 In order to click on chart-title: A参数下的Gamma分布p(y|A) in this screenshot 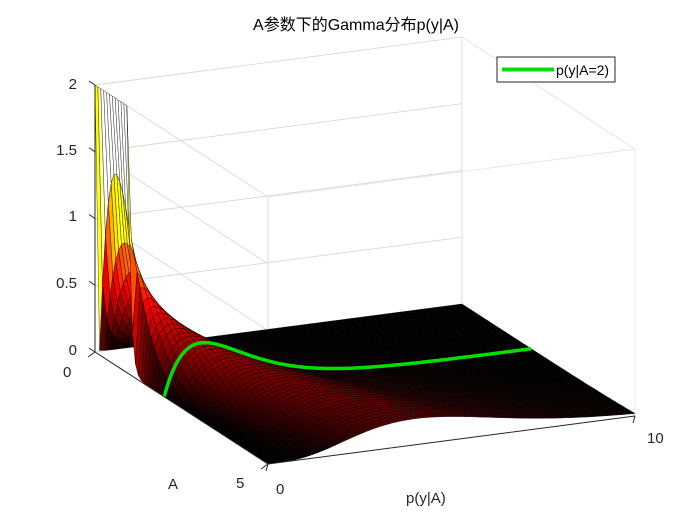, I will do `click(356, 25)`.